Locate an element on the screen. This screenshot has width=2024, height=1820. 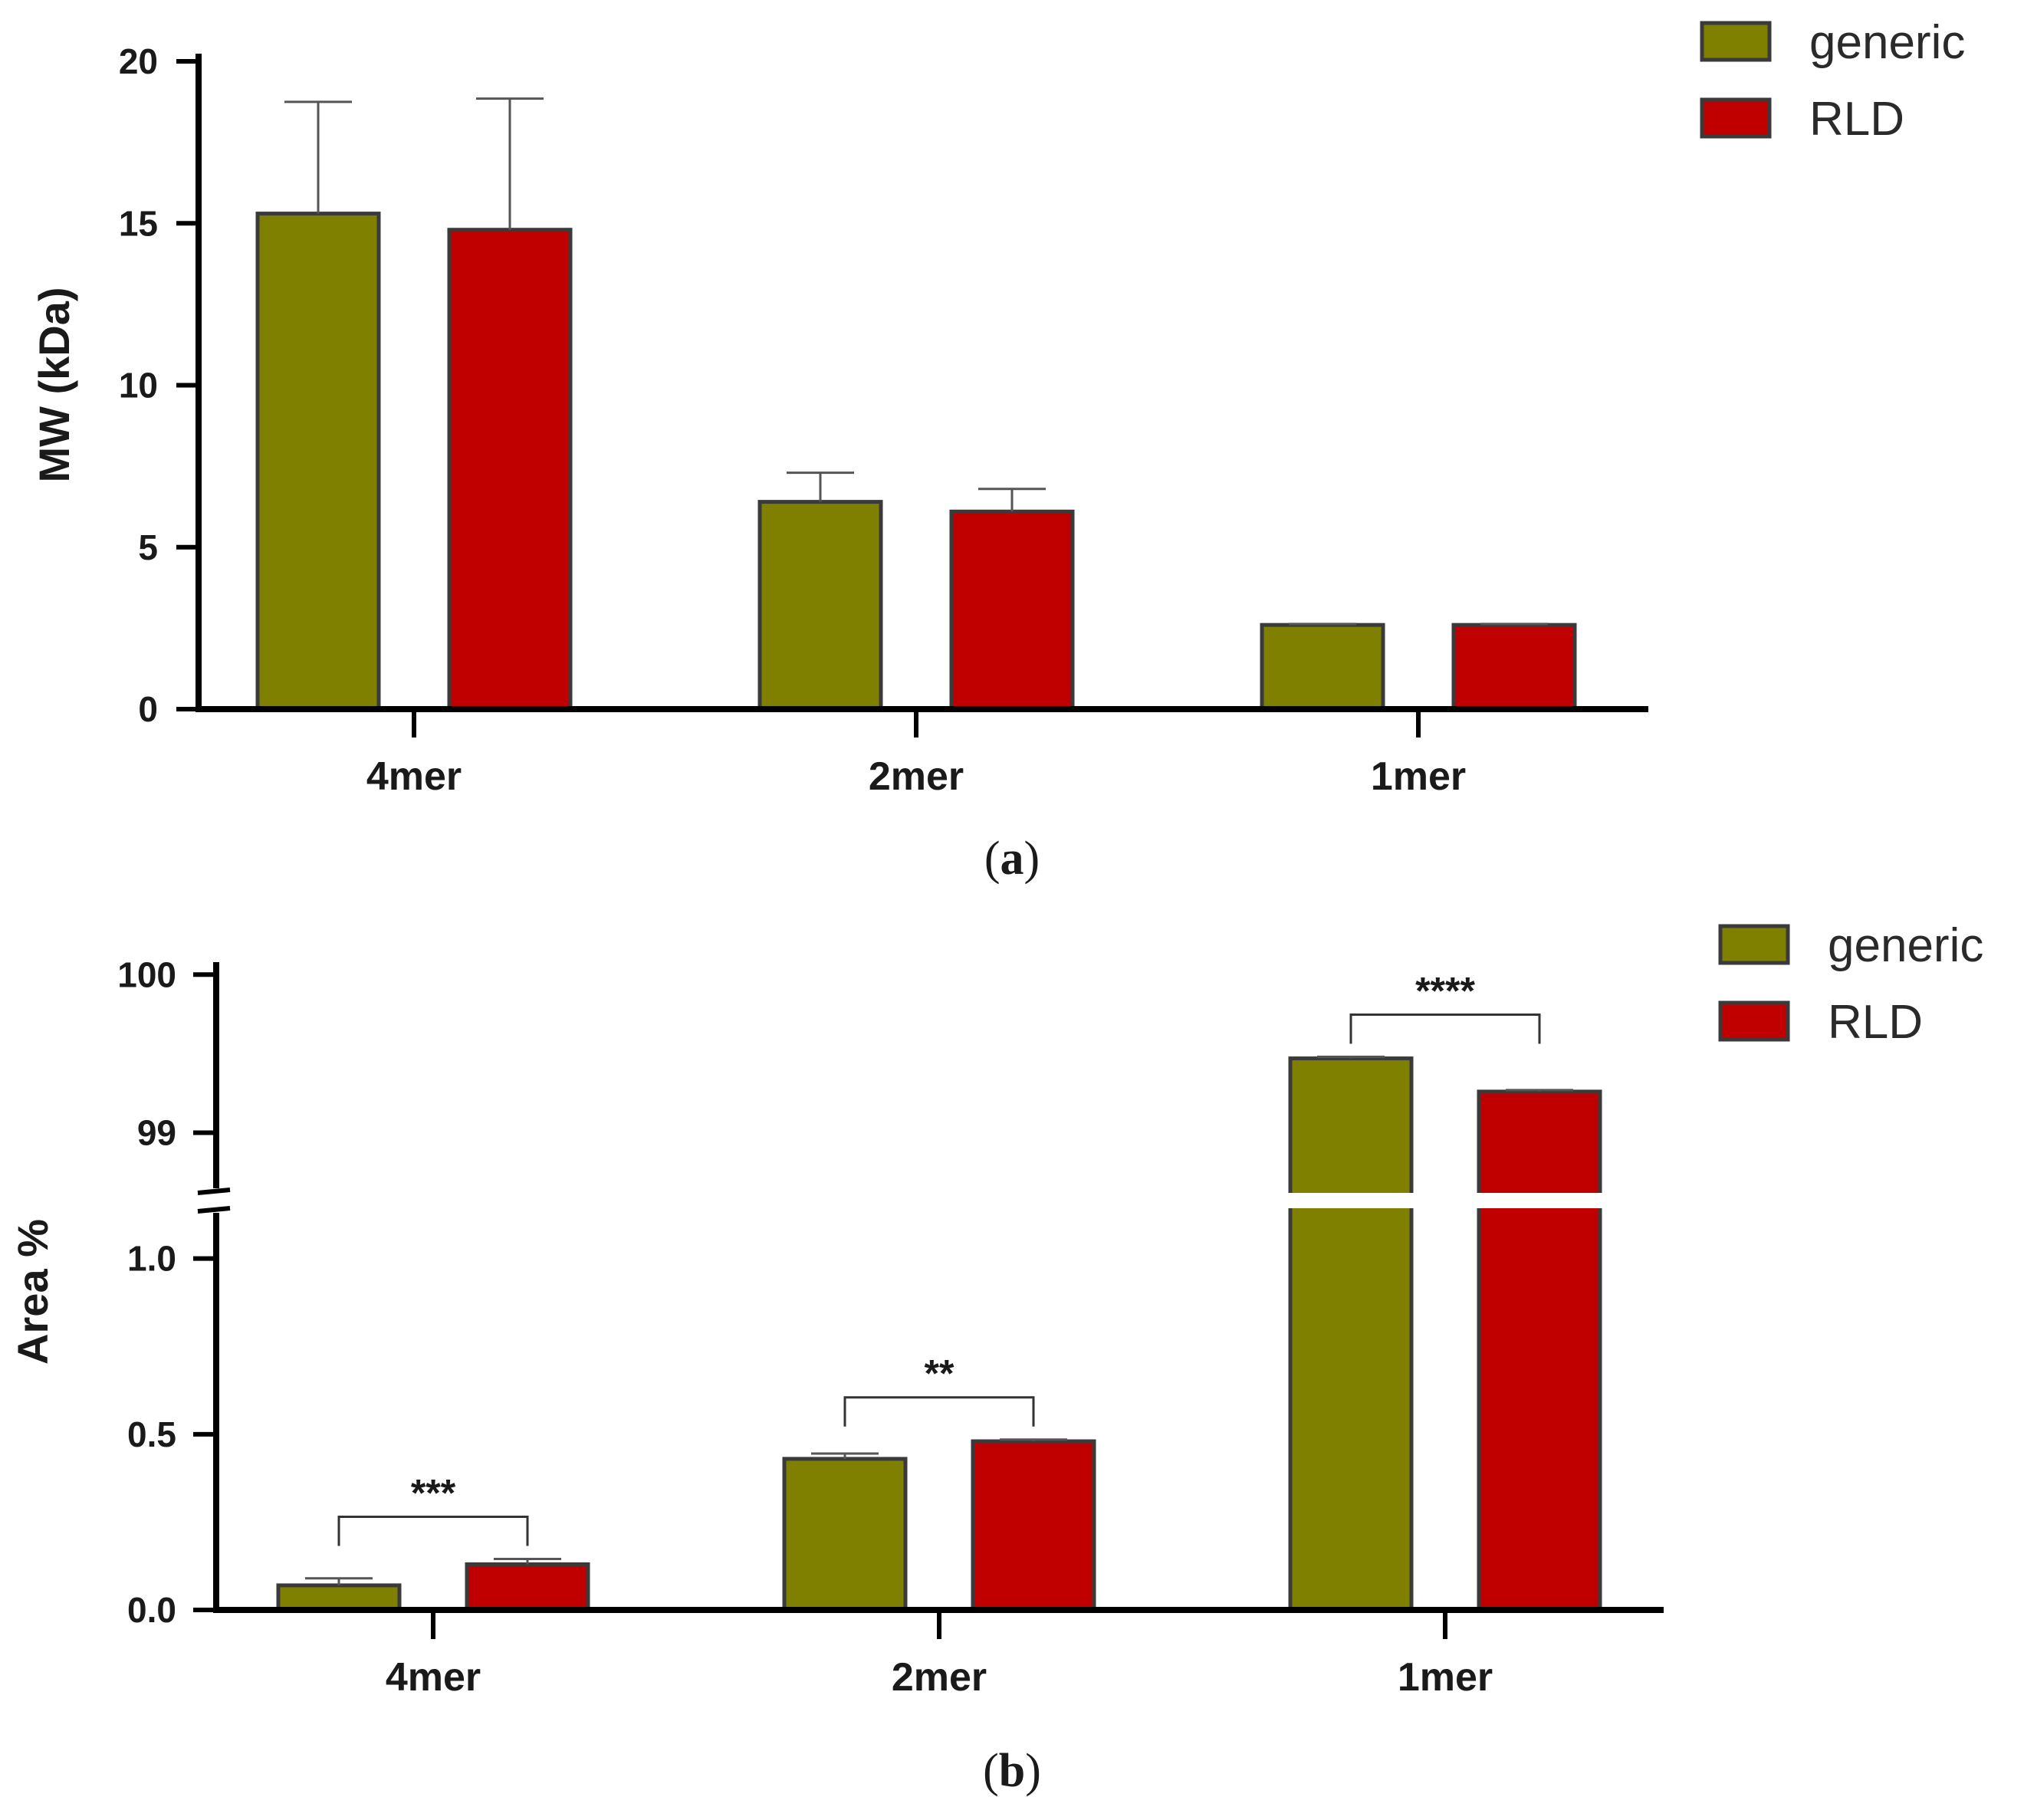
a-y-tick-label: 10 is located at coordinates (138, 386).